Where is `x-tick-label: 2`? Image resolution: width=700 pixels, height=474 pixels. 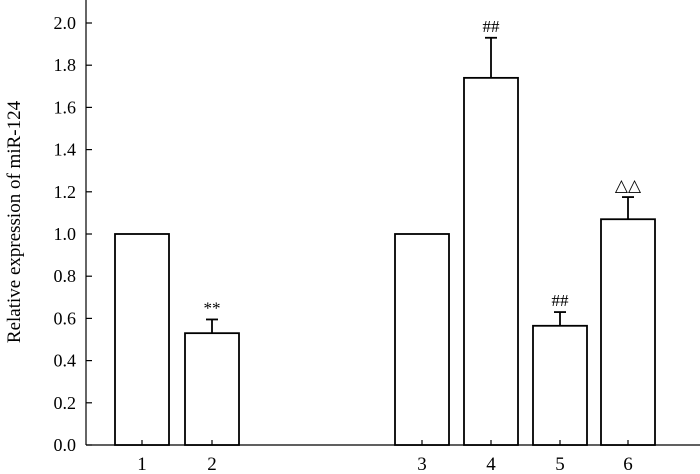 x-tick-label: 2 is located at coordinates (212, 464).